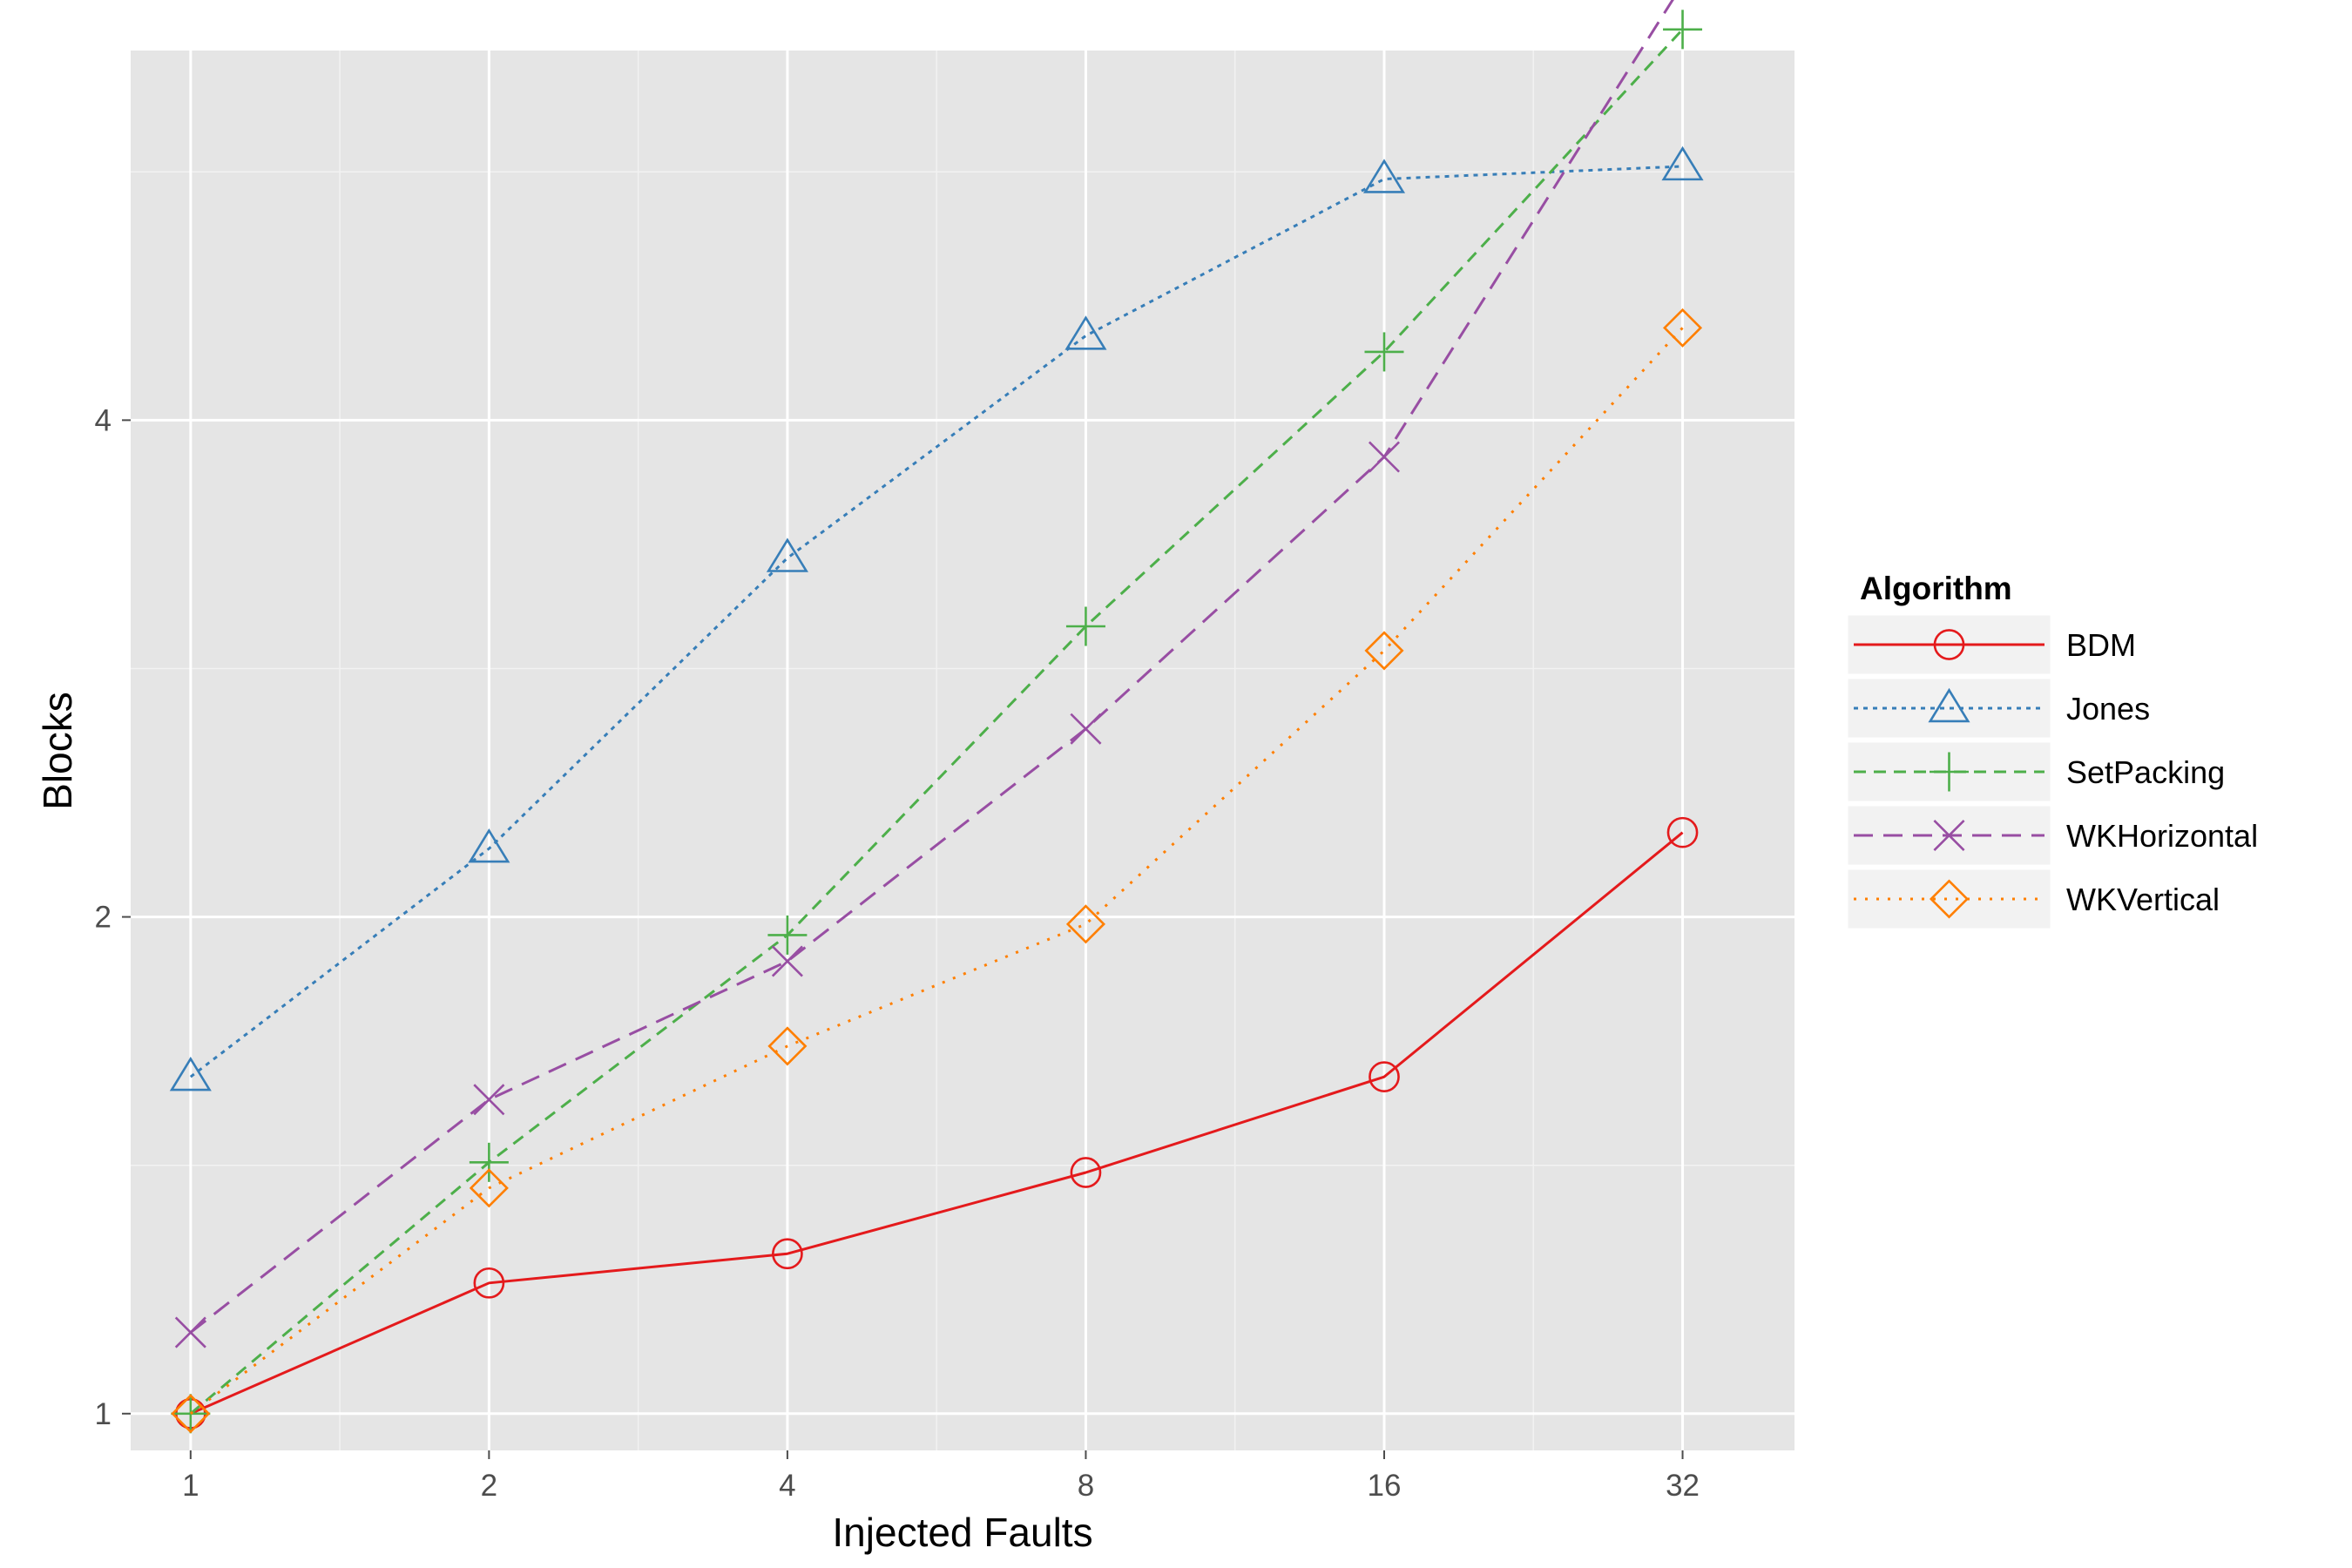 This screenshot has height=1568, width=2352. I want to click on x-tick-label: 4, so click(787, 1486).